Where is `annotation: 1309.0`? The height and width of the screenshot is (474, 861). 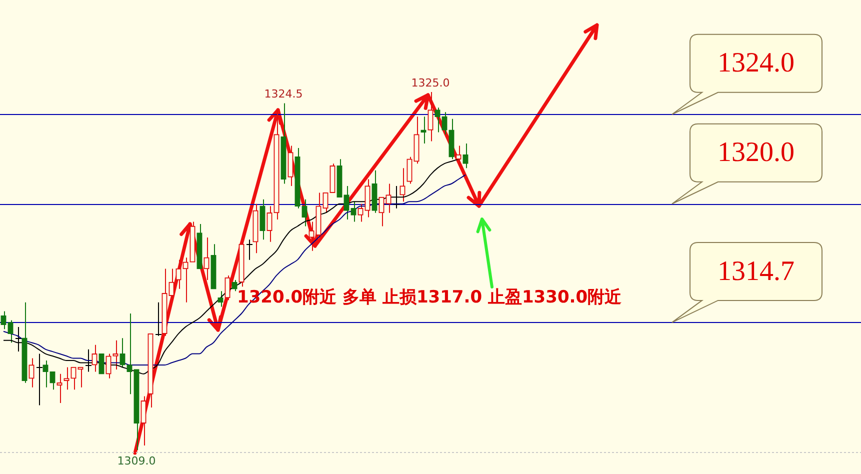 annotation: 1309.0 is located at coordinates (136, 461).